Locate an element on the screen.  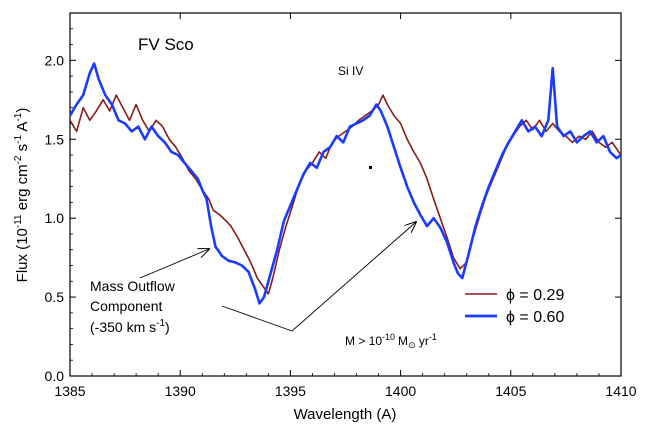
x-tick-label: 1400 is located at coordinates (400, 391).